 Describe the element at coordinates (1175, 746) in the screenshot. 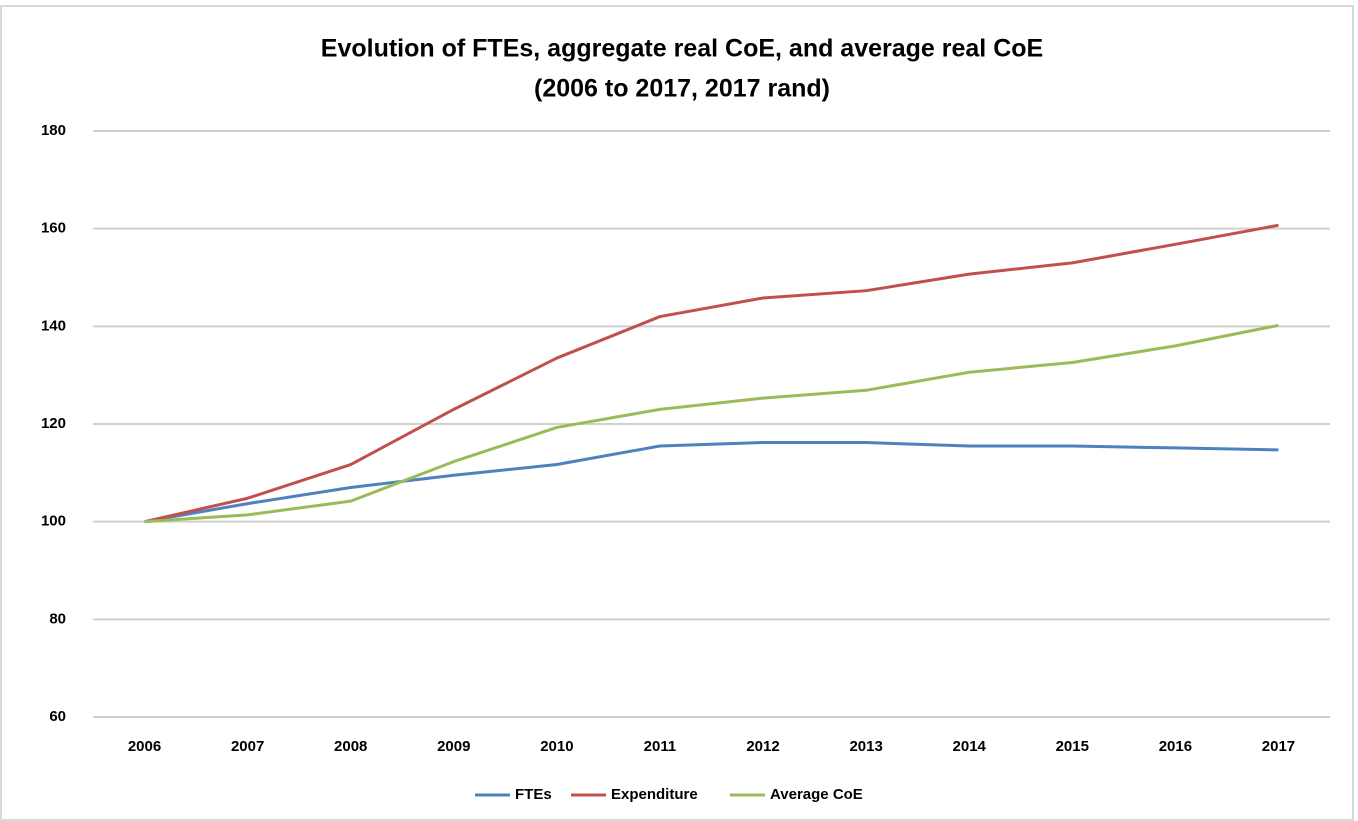

I see `x-tick-label: 2016` at that location.